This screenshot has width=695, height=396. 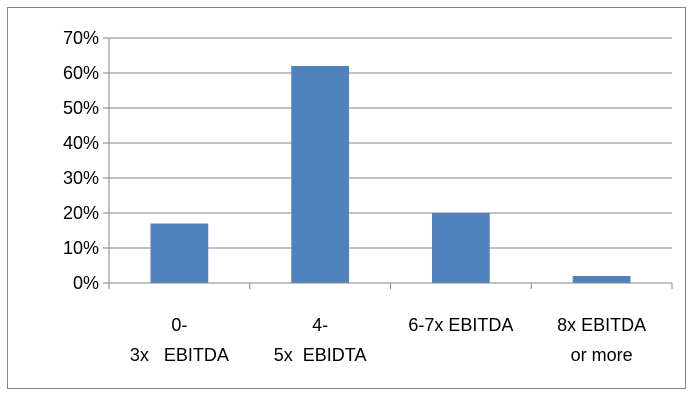 What do you see at coordinates (601, 340) in the screenshot?
I see `x-tick-label: 8x EBITDA or more` at bounding box center [601, 340].